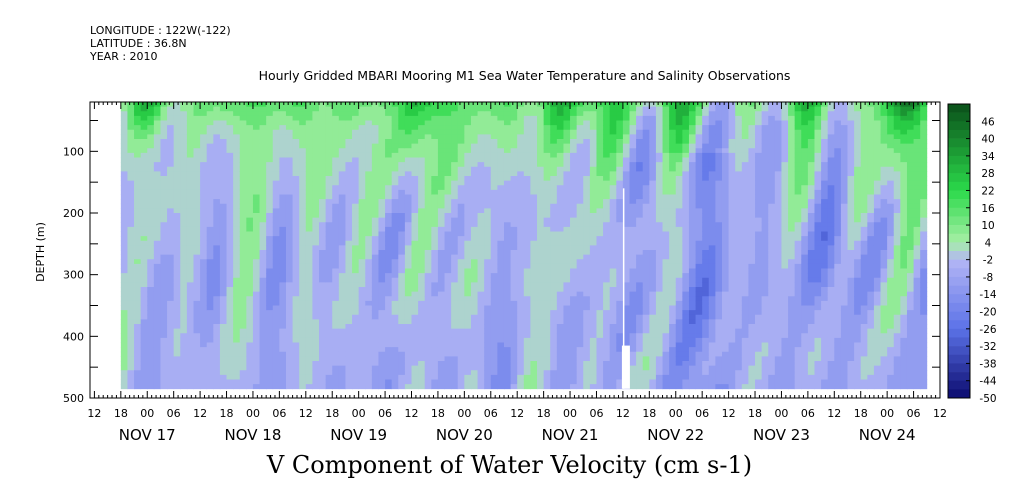 This screenshot has height=504, width=1009. Describe the element at coordinates (160, 30) in the screenshot. I see `longitude-label: LONGITUDE : 122W(-122)` at that location.